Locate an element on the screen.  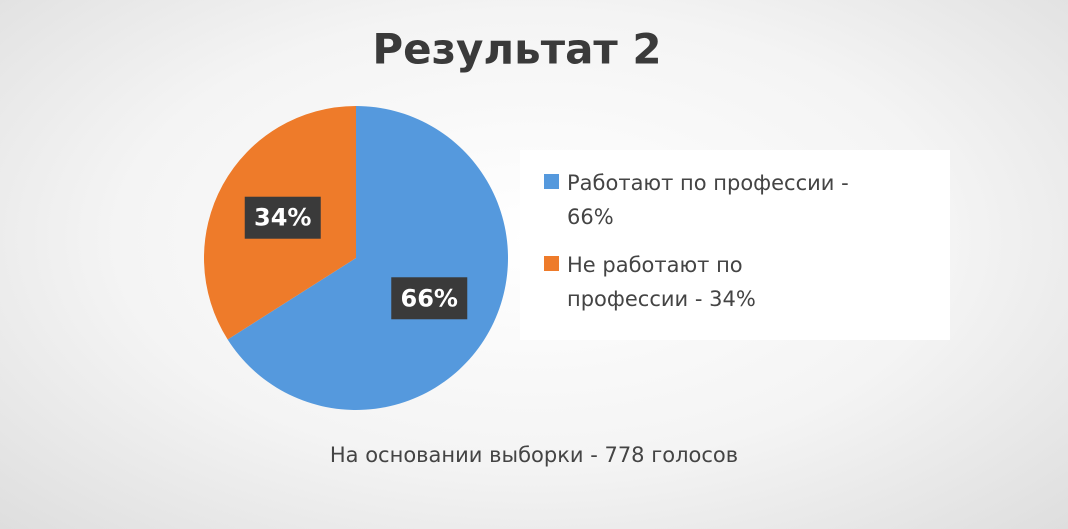
legend-item: Работают по профессии - 66% is located at coordinates (747, 200).